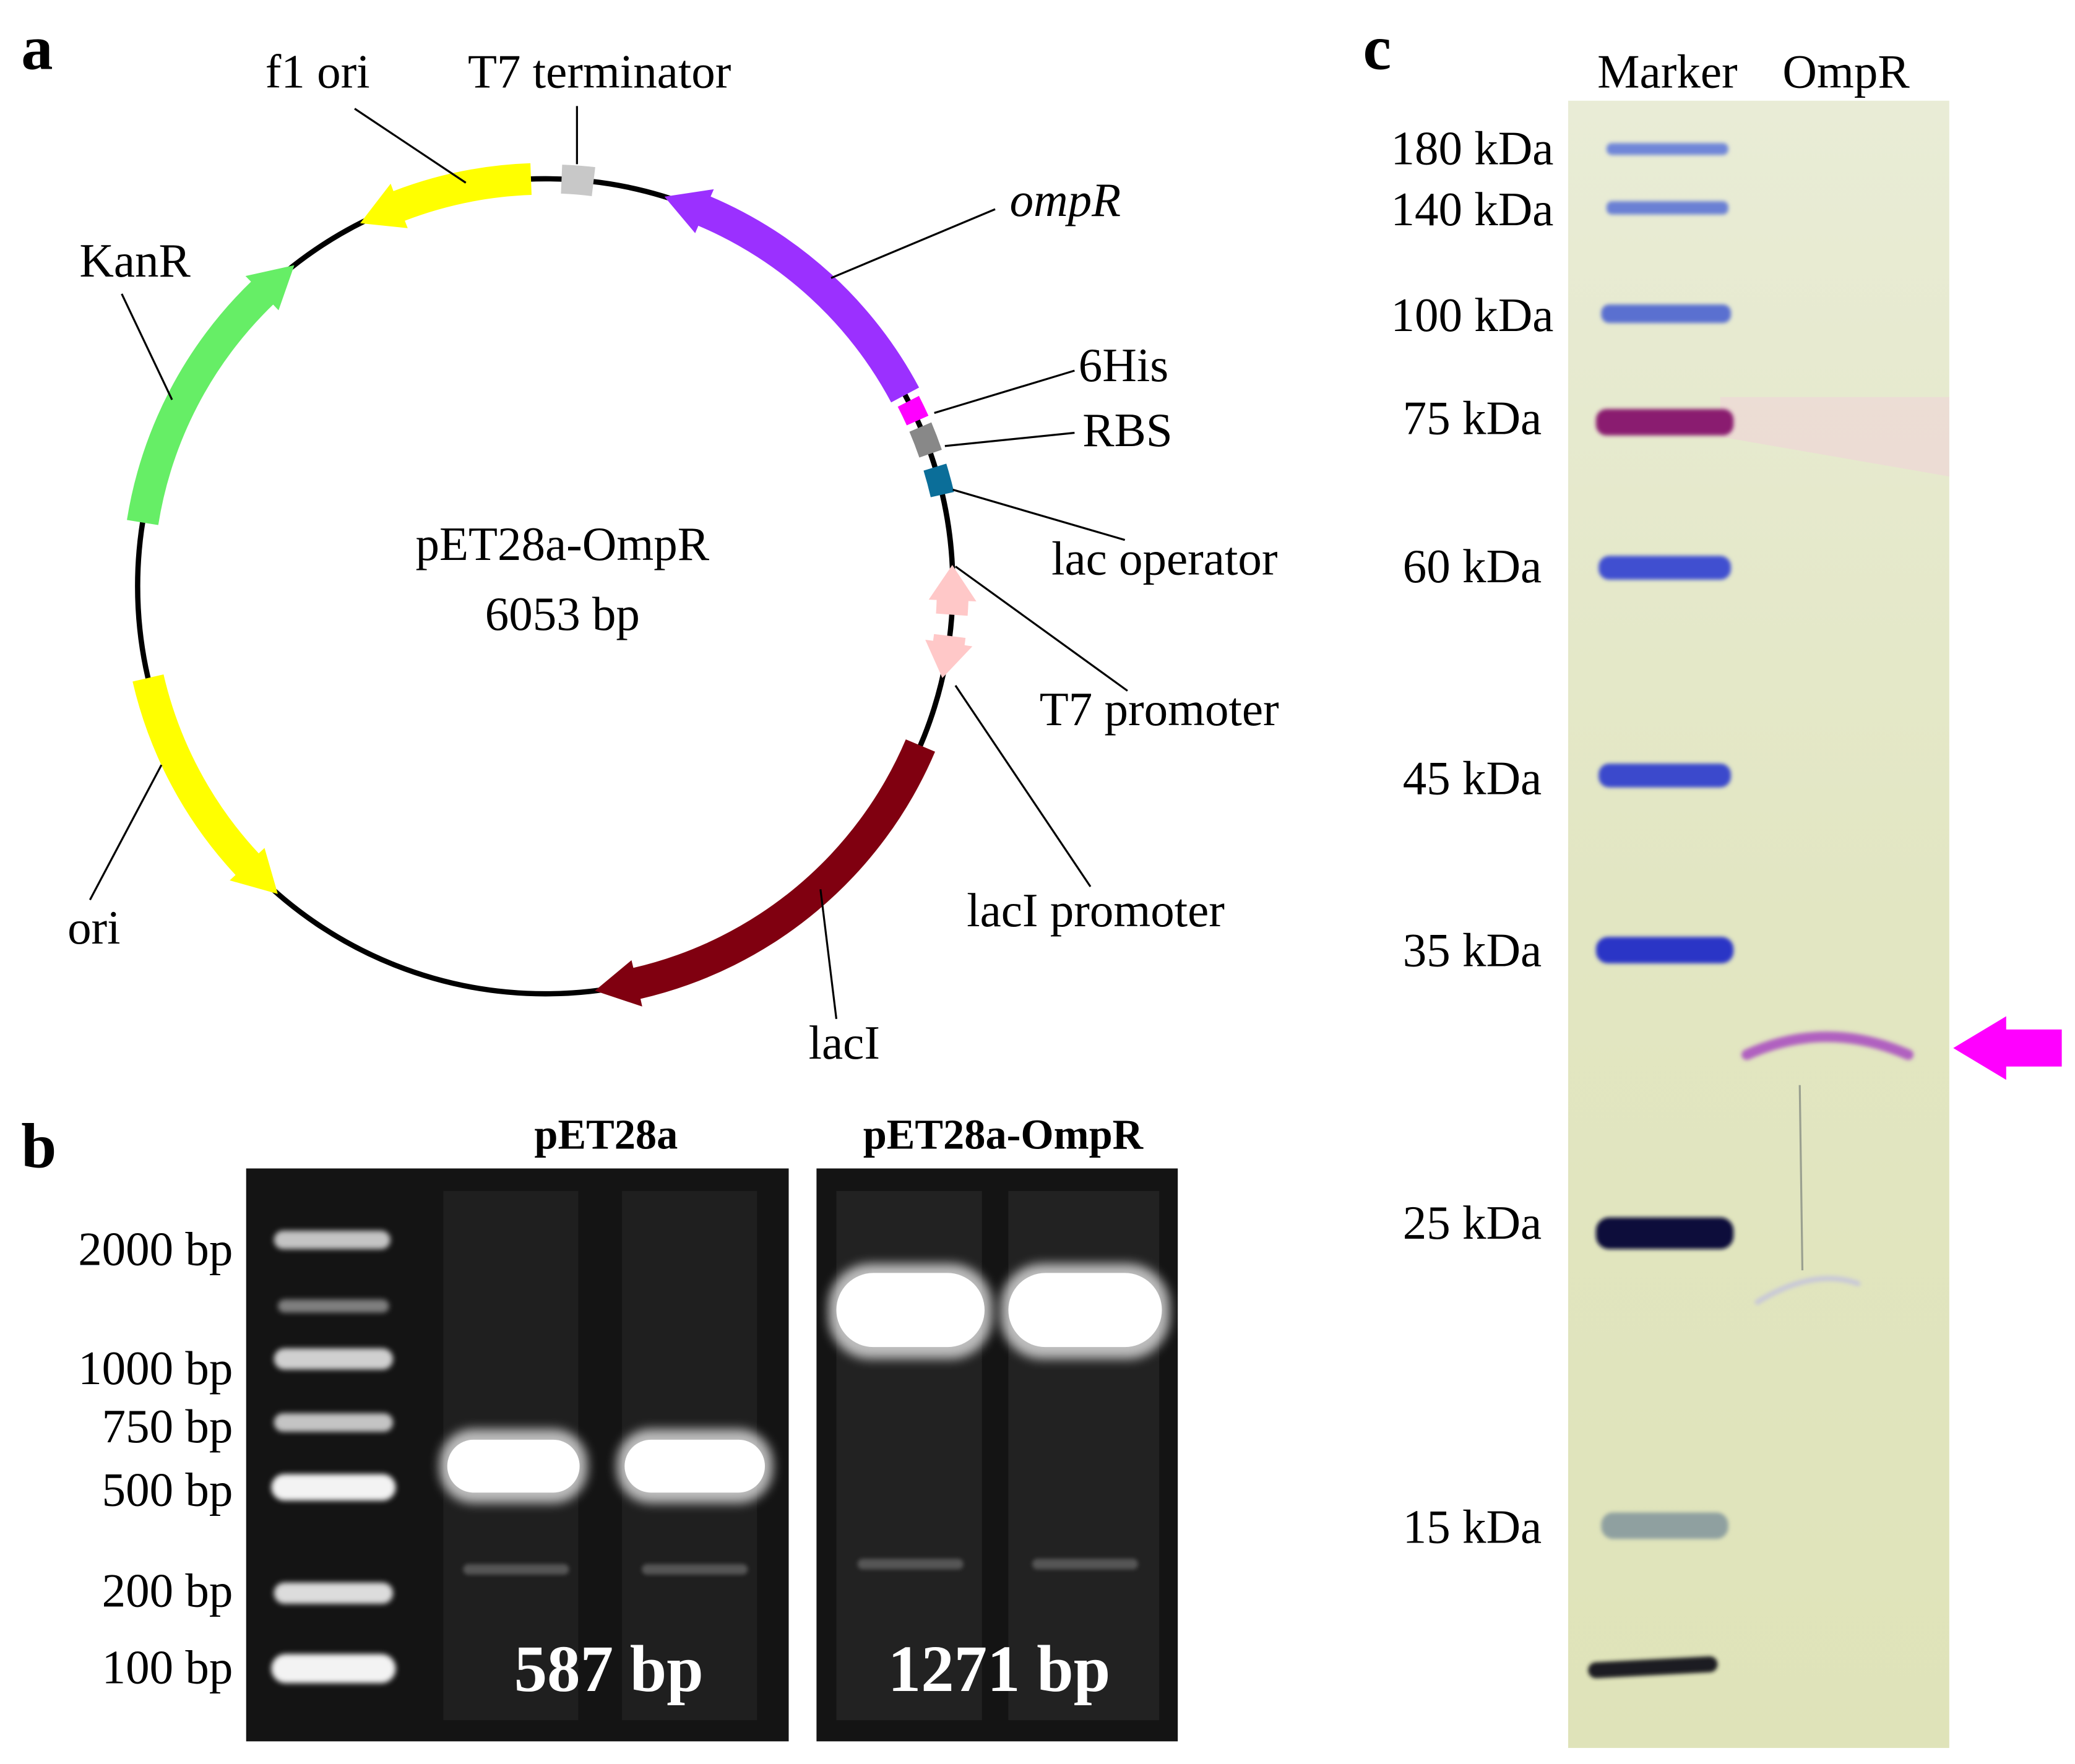 The width and height of the screenshot is (2075, 1764). Describe the element at coordinates (1472, 210) in the screenshot. I see `marker-label-140: 140 kDa` at that location.